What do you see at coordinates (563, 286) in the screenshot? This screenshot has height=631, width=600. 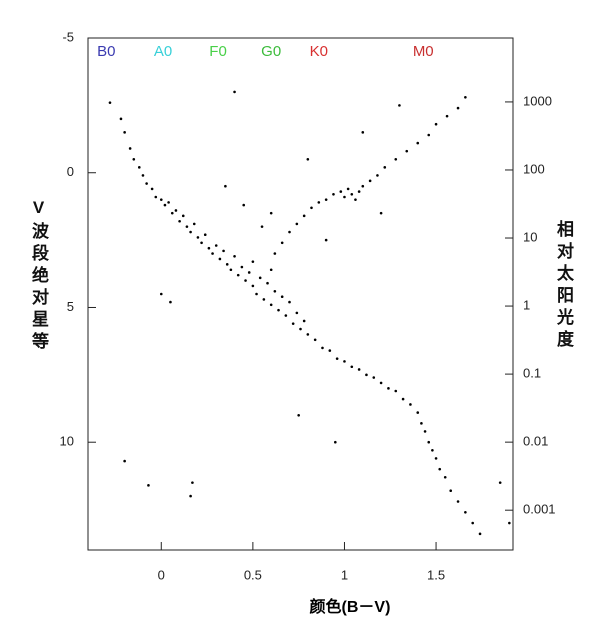 I see `y2-axis-title: 相对太阳光度` at bounding box center [563, 286].